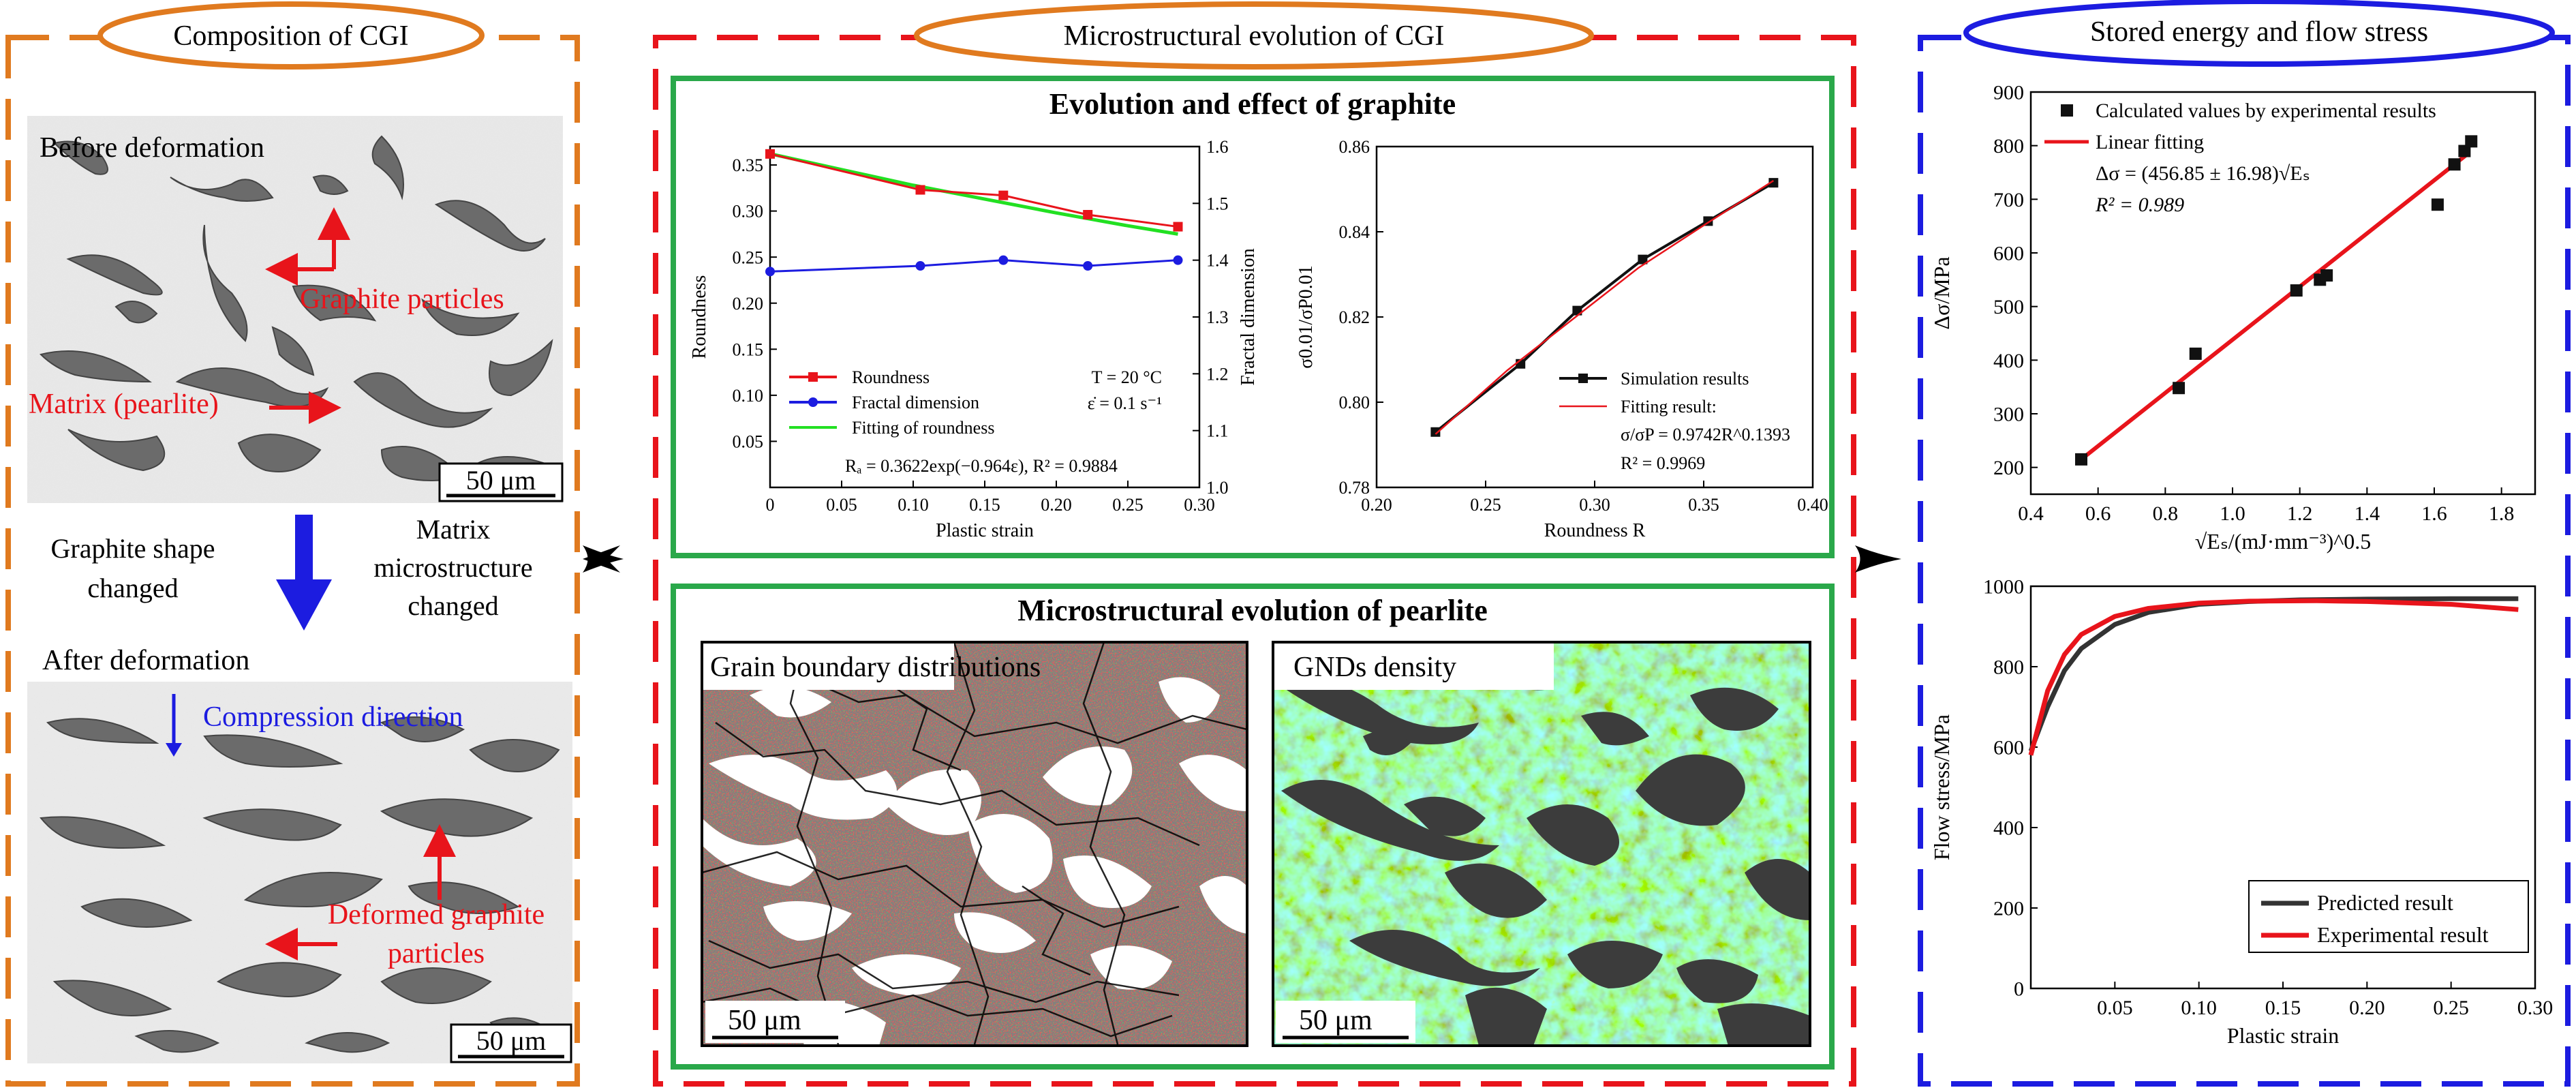  Describe the element at coordinates (985, 531) in the screenshot. I see `x-axis-label: Plastic strain` at that location.